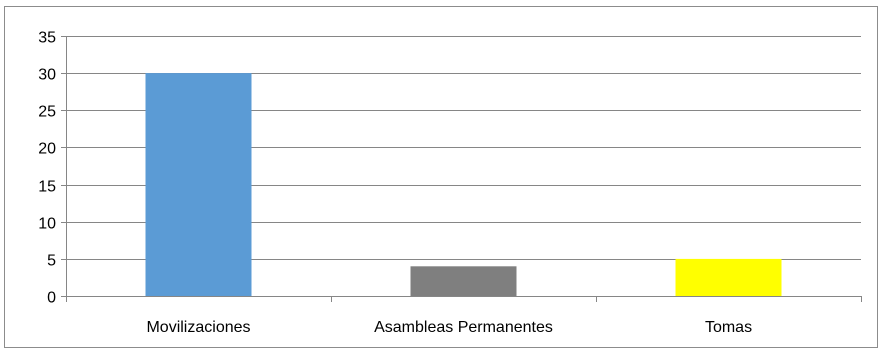 This screenshot has width=879, height=349. I want to click on y-tick-label: 35, so click(47, 38).